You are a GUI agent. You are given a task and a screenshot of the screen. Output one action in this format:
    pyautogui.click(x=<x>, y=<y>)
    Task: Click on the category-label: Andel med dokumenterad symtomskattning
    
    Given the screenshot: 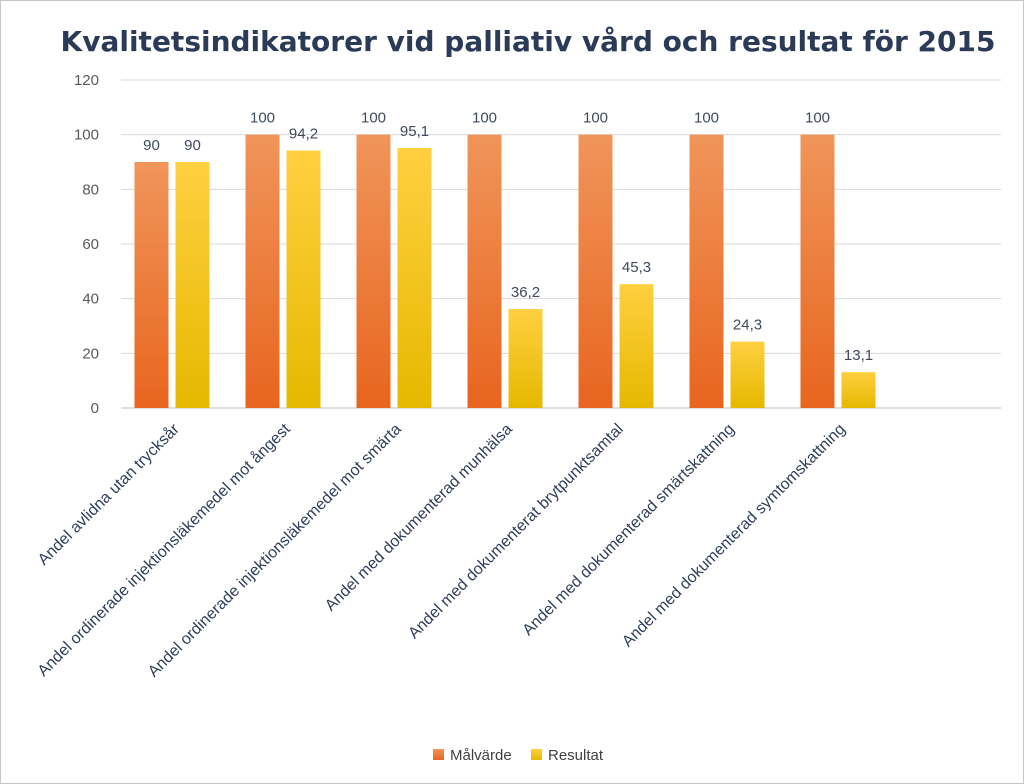 What is the action you would take?
    pyautogui.click(x=734, y=536)
    